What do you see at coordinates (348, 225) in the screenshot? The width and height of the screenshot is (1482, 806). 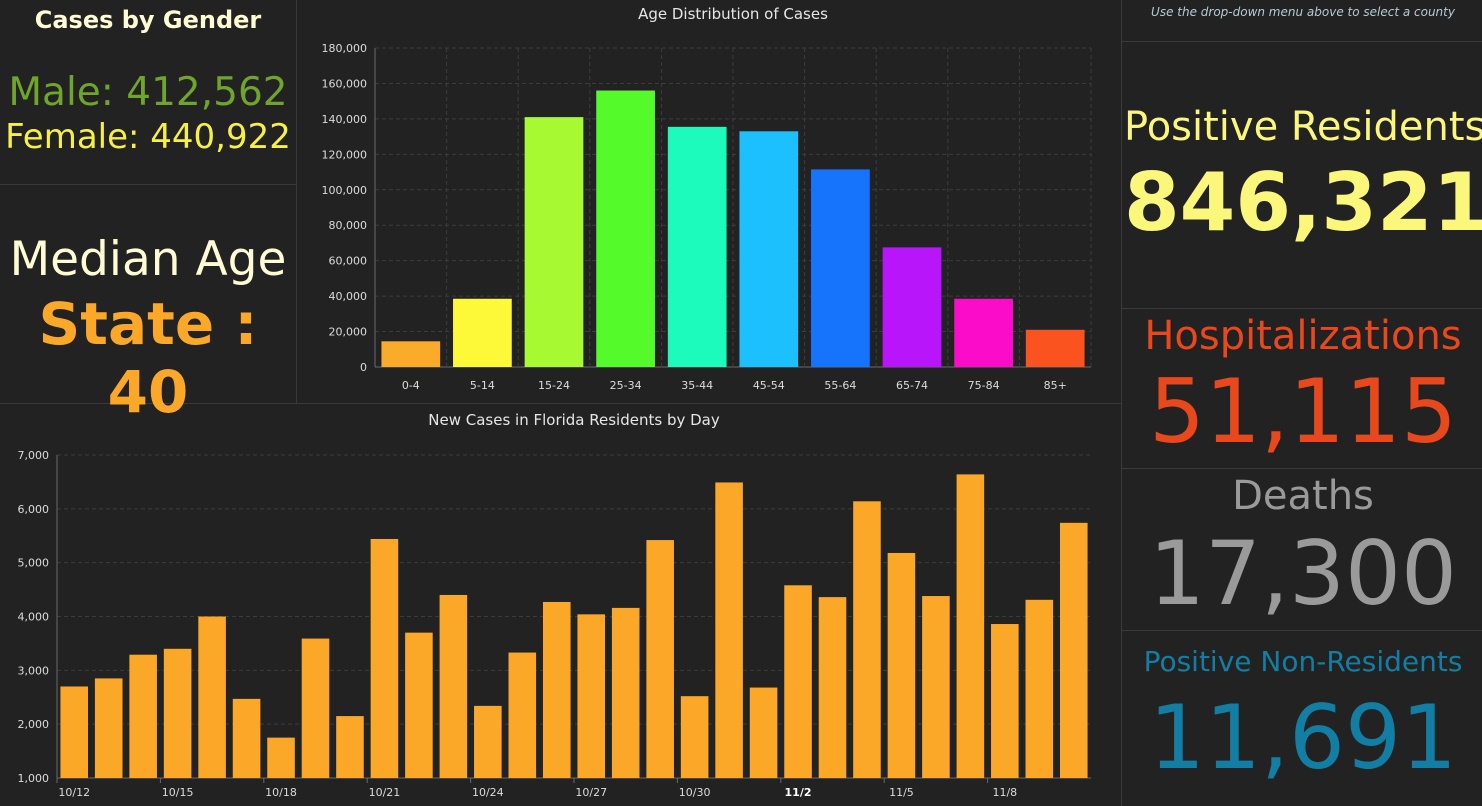 I see `y-tick-label: 80,000` at bounding box center [348, 225].